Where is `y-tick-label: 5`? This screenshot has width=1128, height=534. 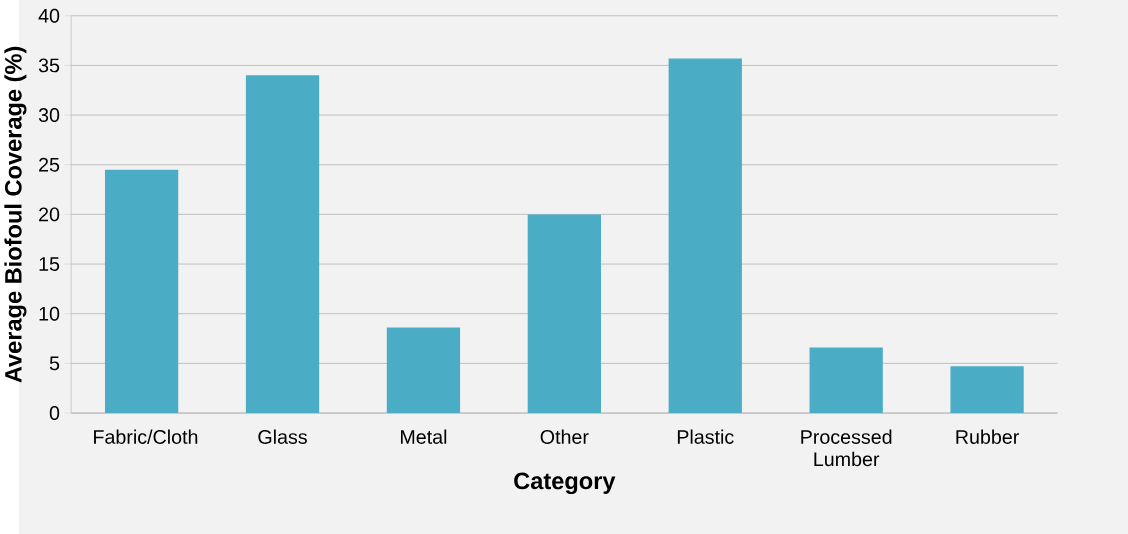 y-tick-label: 5 is located at coordinates (54, 363).